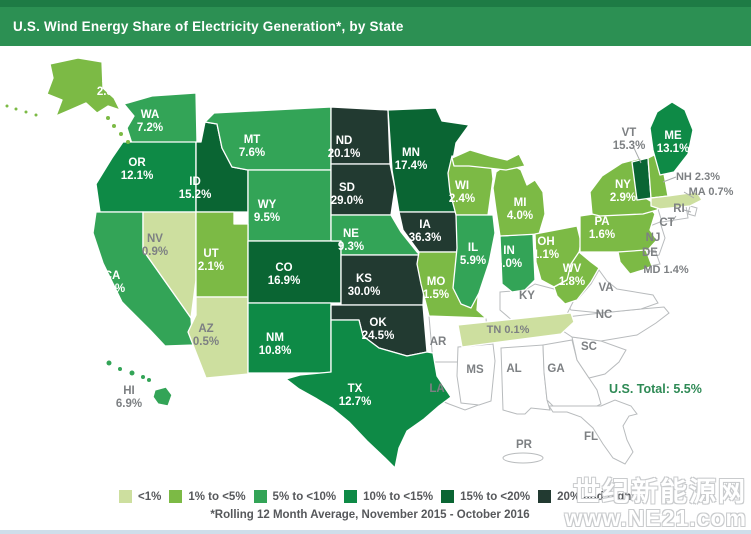  Describe the element at coordinates (347, 188) in the screenshot. I see `state-label-SD: SD` at that location.